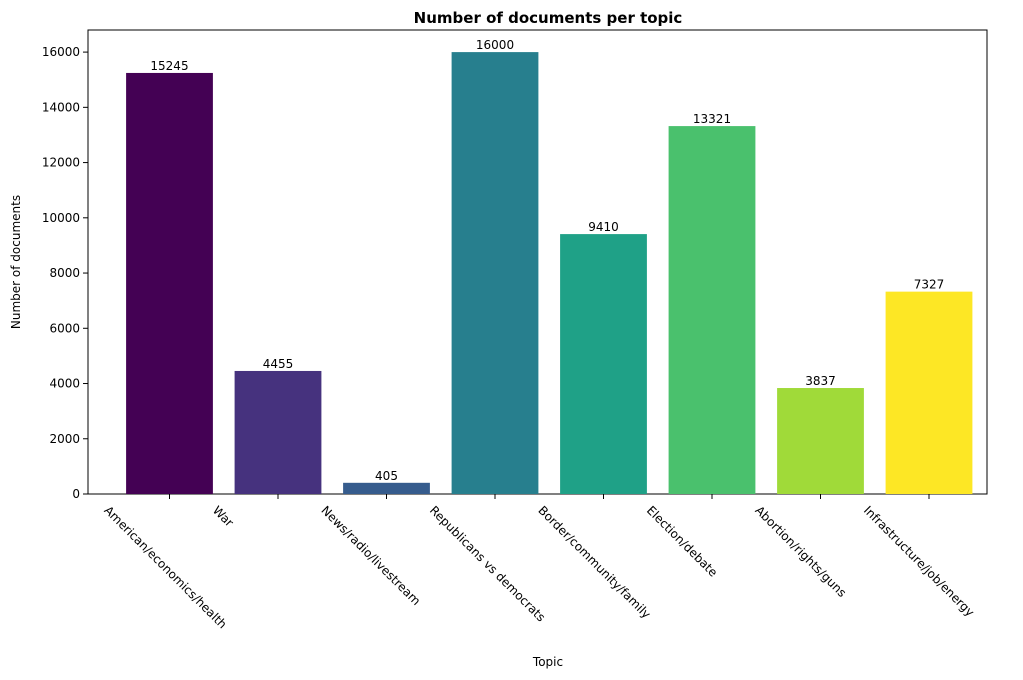  I want to click on x-tick-label-3: Republicans vs democrats, so click(487, 563).